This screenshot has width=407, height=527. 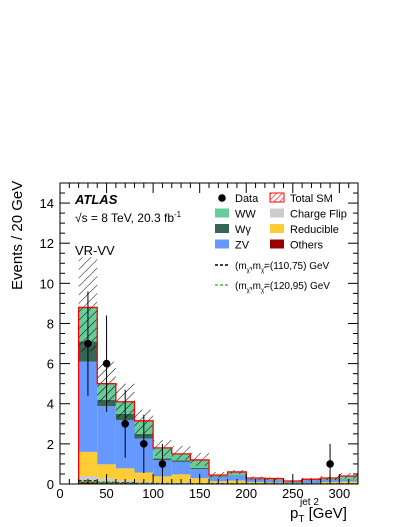 What do you see at coordinates (59, 493) in the screenshot?
I see `x-tick-label: 0` at bounding box center [59, 493].